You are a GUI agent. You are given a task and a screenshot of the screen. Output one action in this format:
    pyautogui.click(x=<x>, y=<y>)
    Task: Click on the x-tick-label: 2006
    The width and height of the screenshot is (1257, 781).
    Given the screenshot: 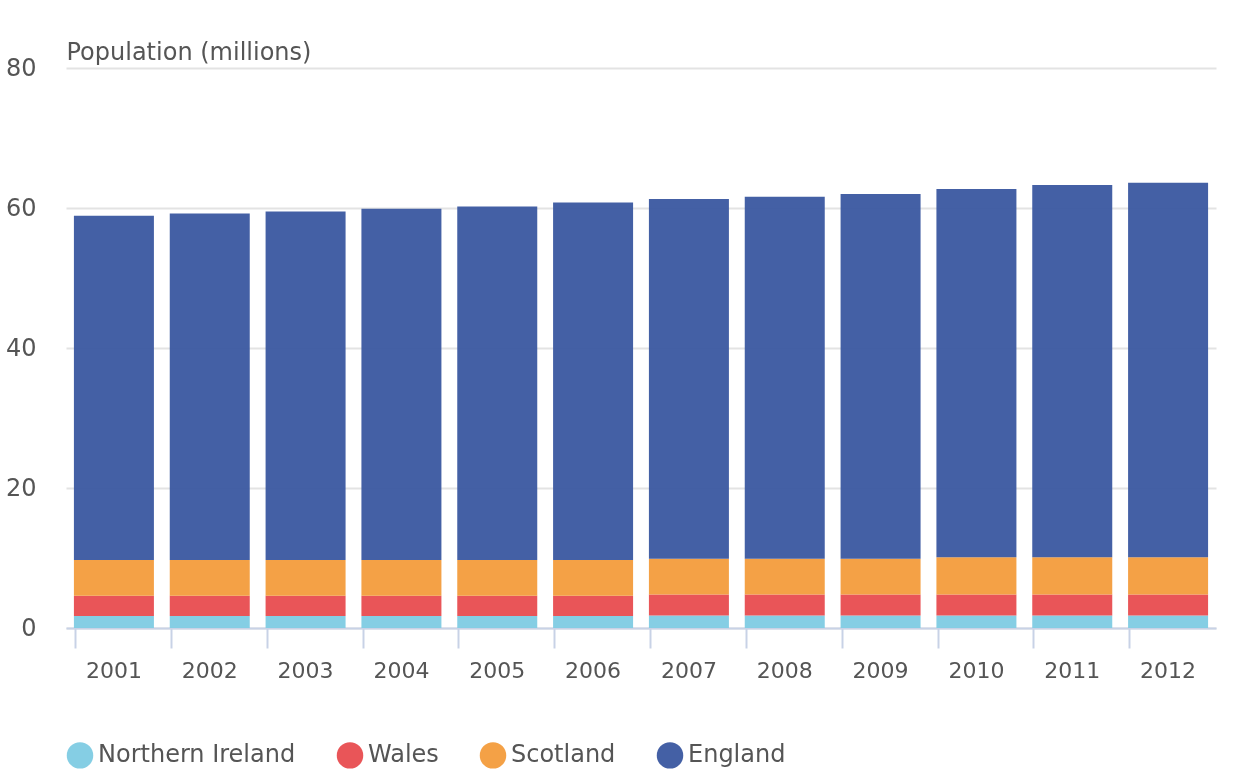 What is the action you would take?
    pyautogui.click(x=593, y=670)
    